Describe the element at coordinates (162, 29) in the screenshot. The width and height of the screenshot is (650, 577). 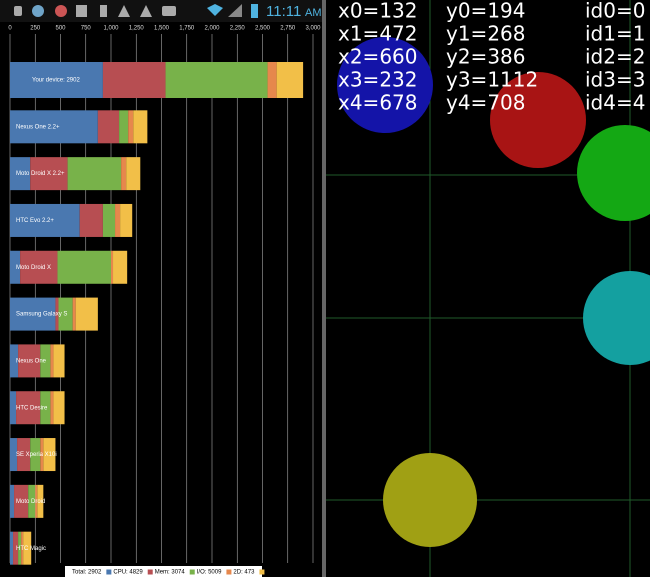
I see `x-tick-label: 1,500` at that location.